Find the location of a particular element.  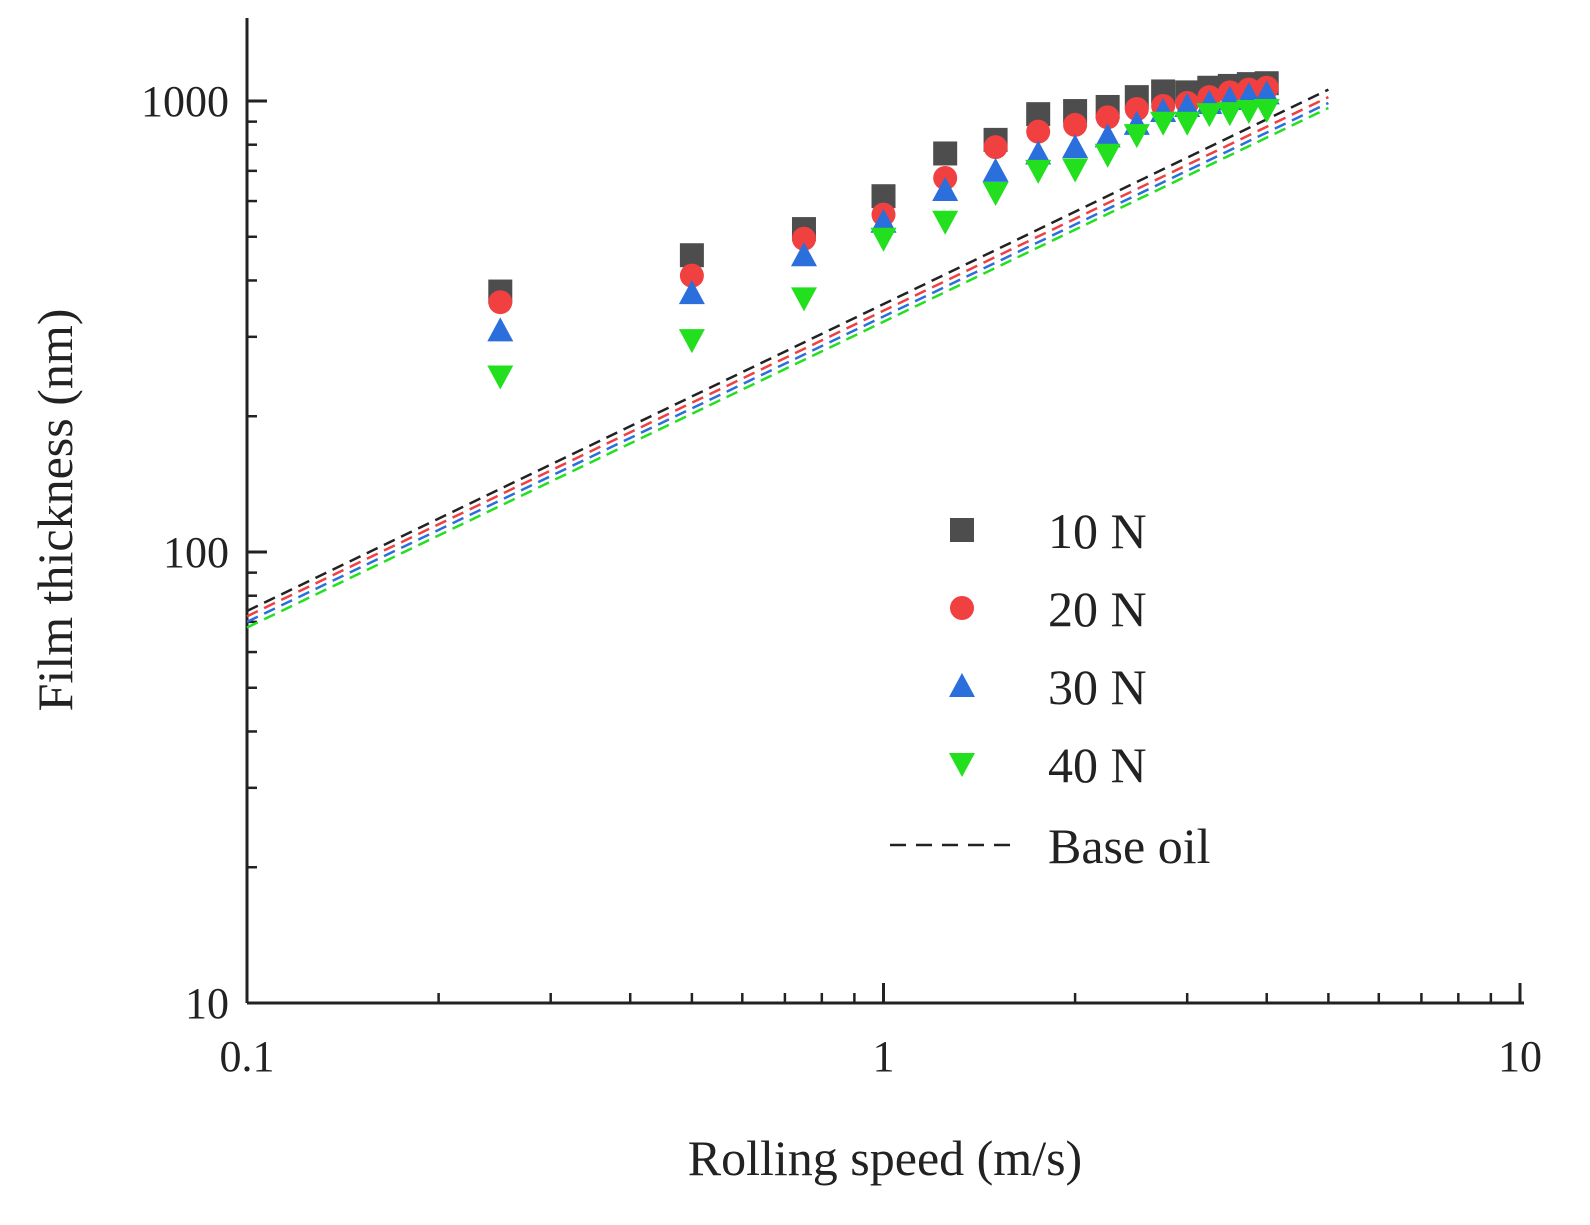

legend-marker-20n is located at coordinates (962, 608).